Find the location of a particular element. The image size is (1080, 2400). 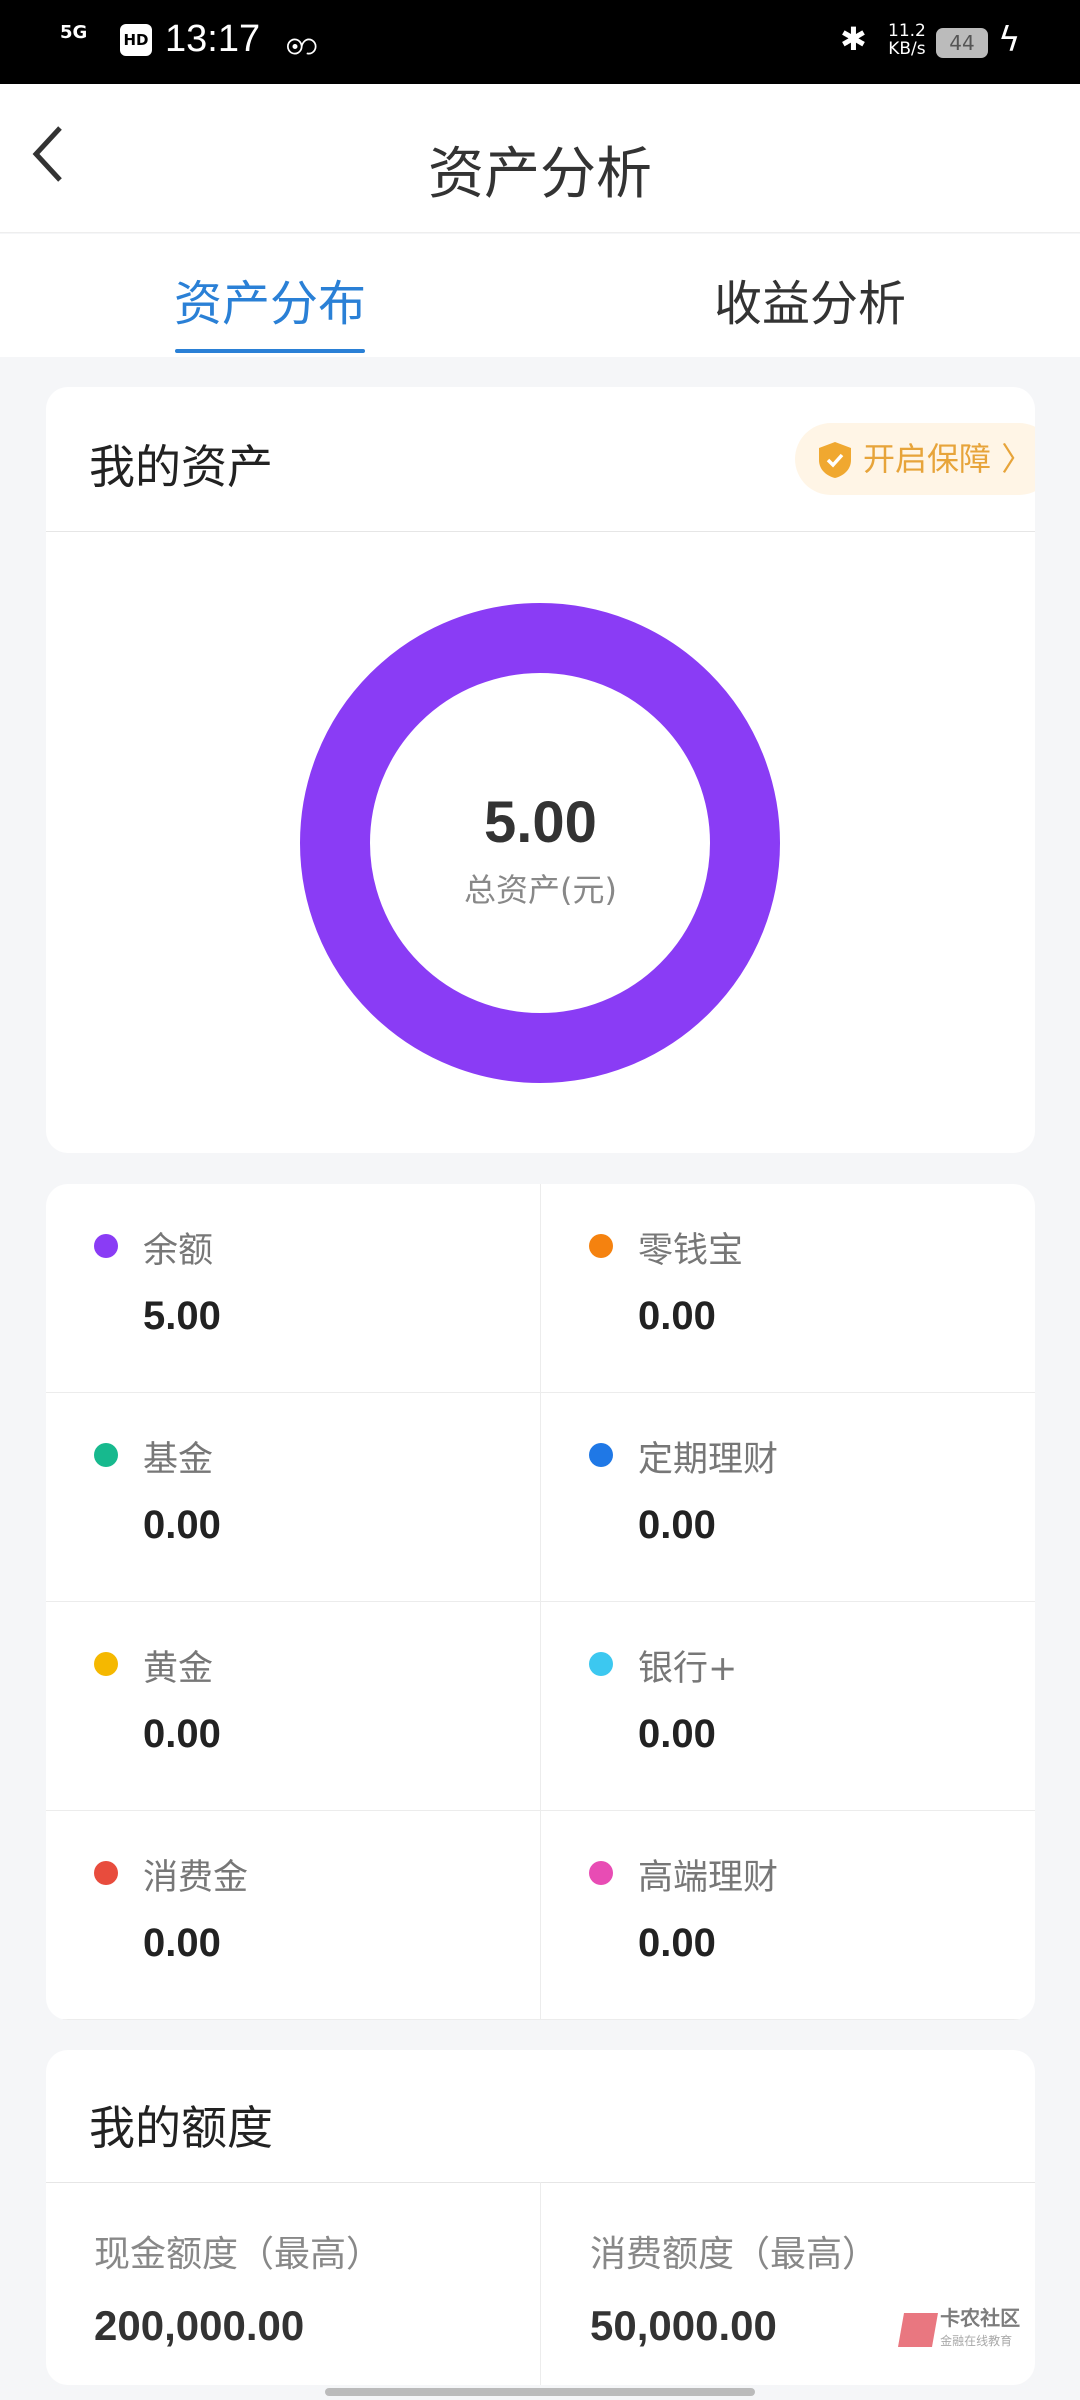

asset-item: 零钱宝 0.00 is located at coordinates (788, 1288).